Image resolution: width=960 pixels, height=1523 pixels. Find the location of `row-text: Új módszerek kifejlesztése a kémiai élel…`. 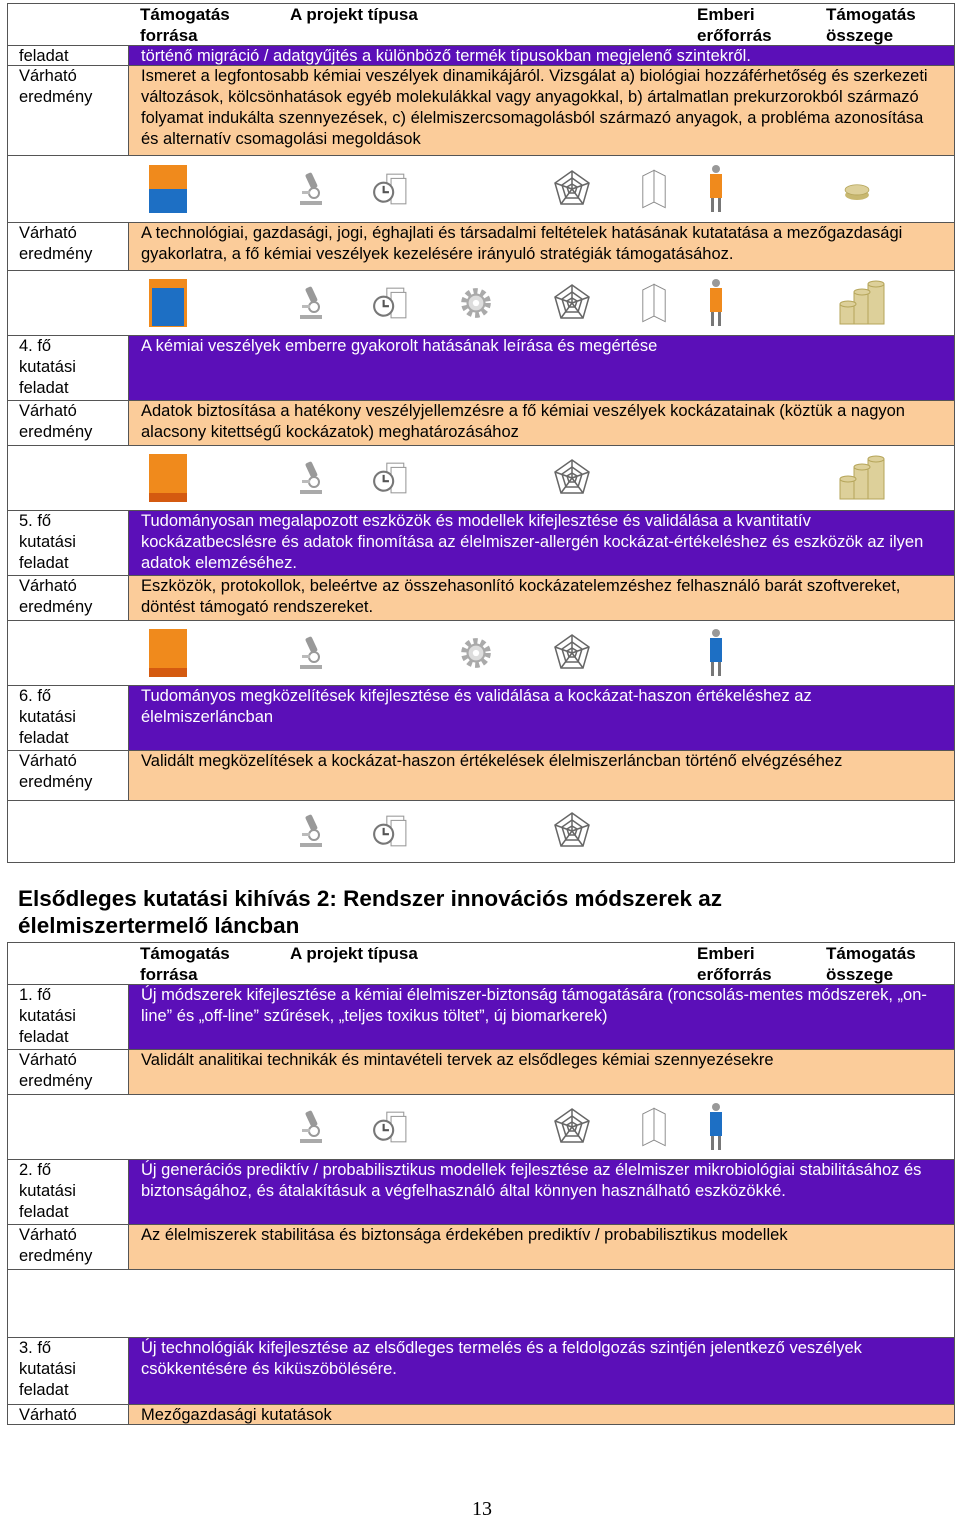

row-text: Új módszerek kifejlesztése a kémiai élel… is located at coordinates (541, 1017).